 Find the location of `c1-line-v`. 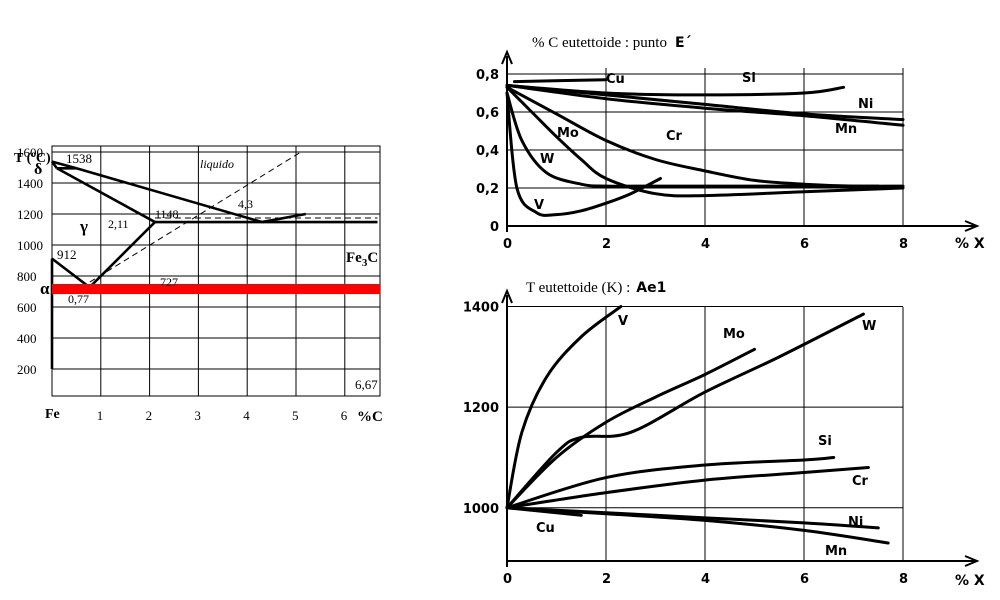

c1-line-v is located at coordinates (583, 154).